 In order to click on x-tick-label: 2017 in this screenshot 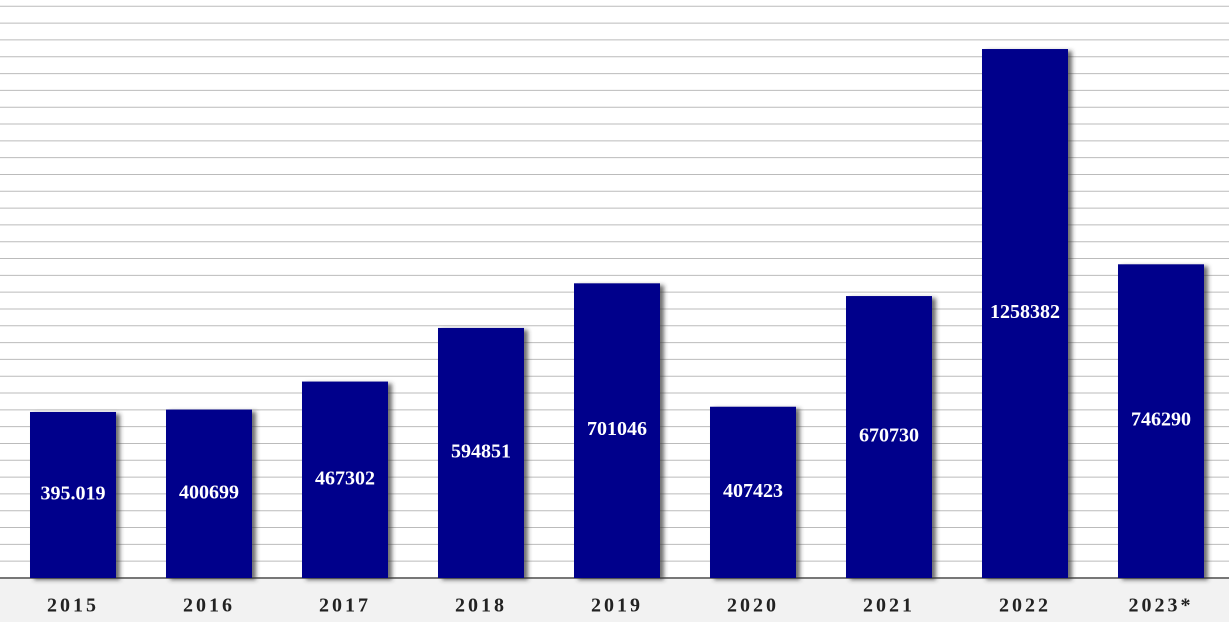, I will do `click(345, 606)`.